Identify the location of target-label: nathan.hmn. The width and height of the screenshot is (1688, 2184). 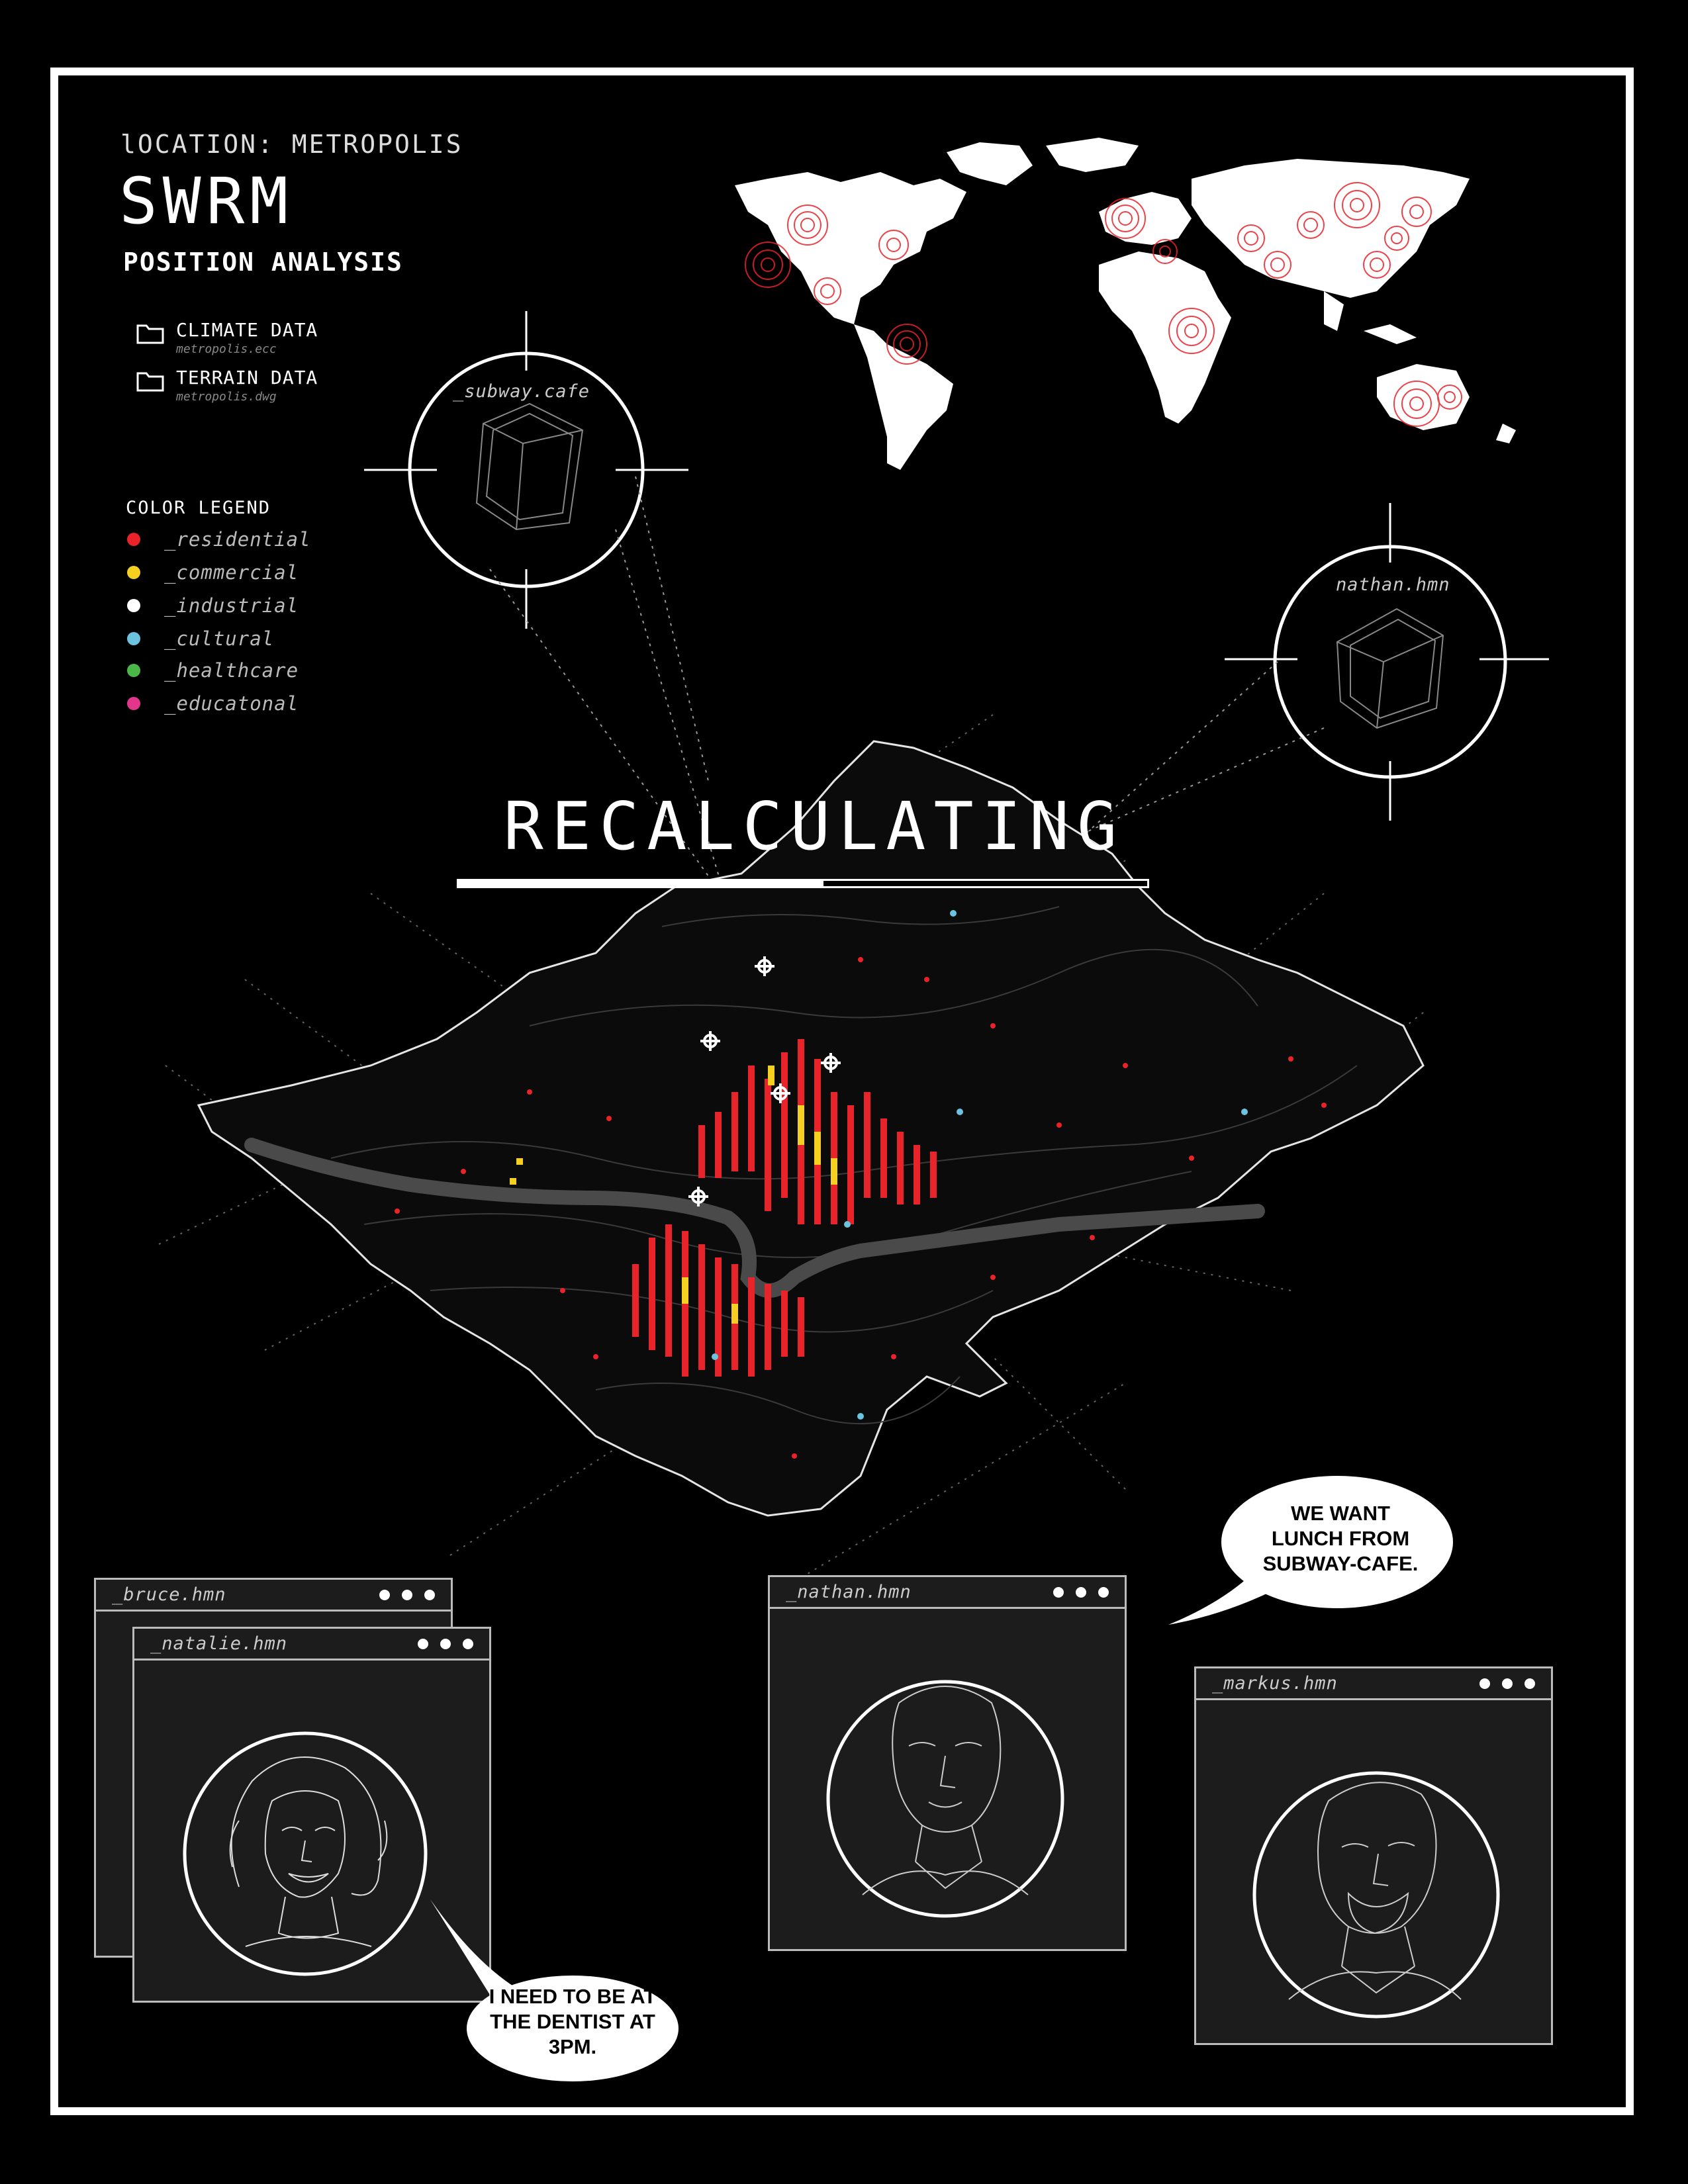
(1393, 584).